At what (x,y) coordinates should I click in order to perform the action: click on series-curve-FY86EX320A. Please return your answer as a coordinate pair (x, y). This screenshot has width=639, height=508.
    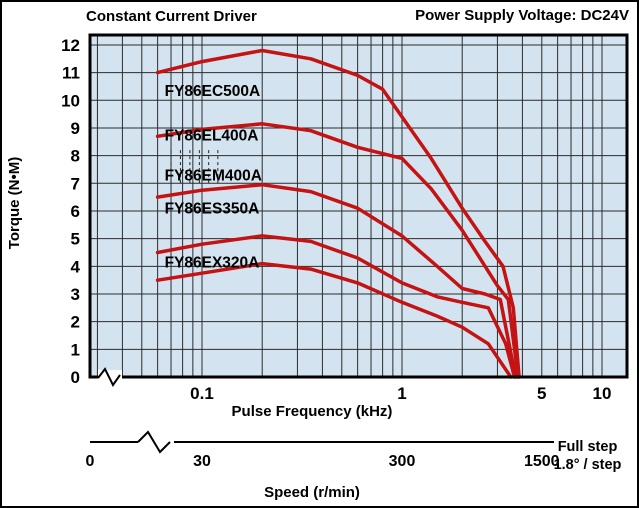
    Looking at the image, I should click on (334, 320).